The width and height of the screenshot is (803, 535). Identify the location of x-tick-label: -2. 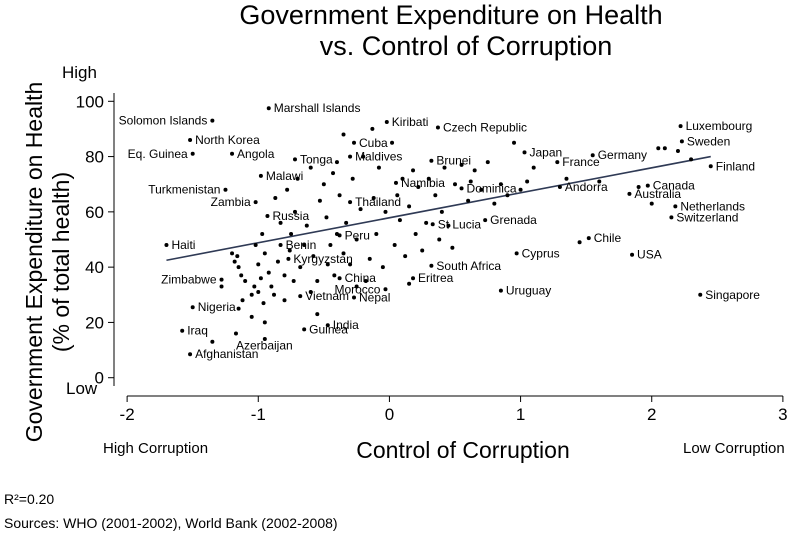
(127, 414).